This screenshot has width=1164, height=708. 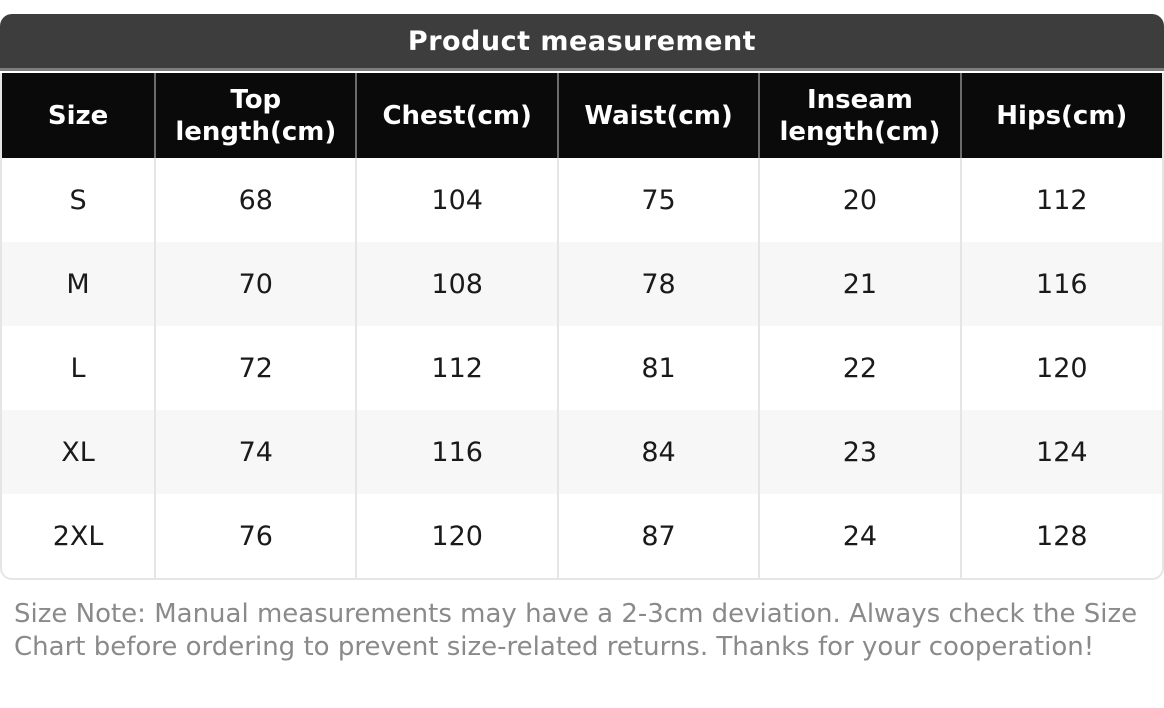 I want to click on measurement-cell-inseam-length-cm: 23, so click(x=859, y=452).